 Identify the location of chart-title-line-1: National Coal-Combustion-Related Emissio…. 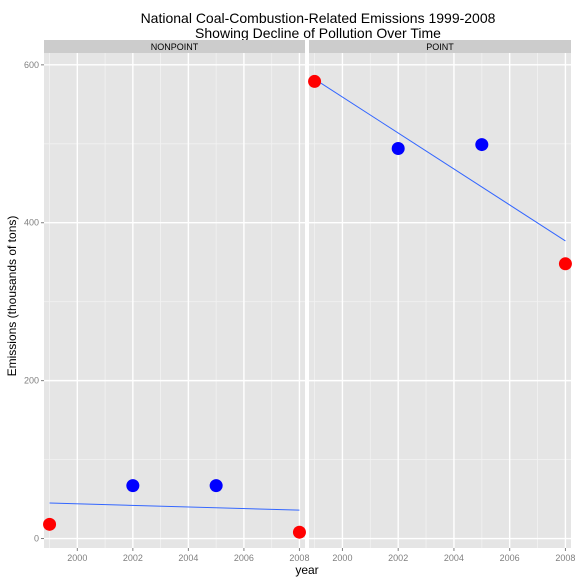
(318, 18).